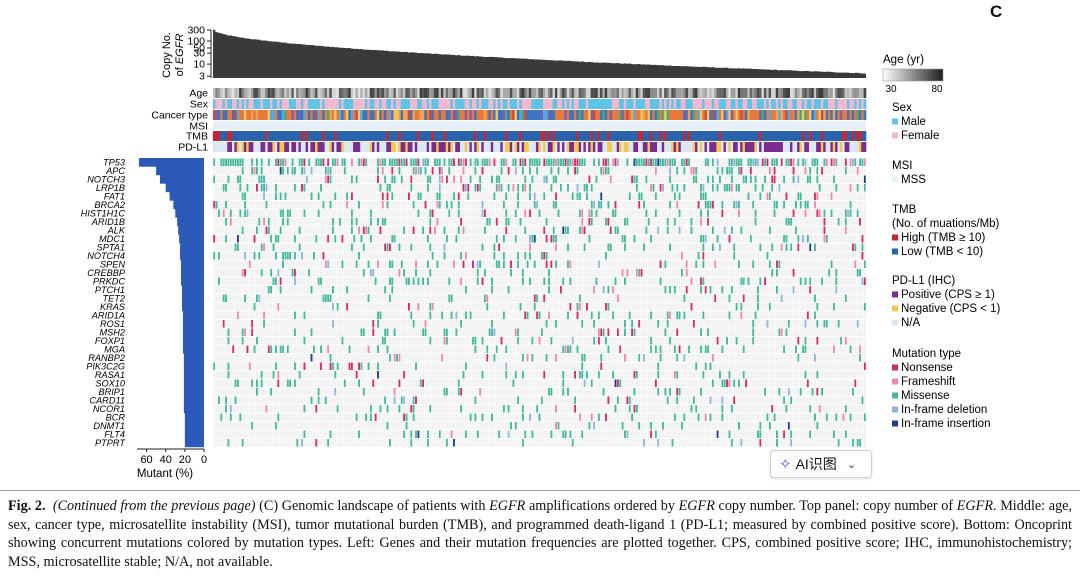 The image size is (1080, 576). Describe the element at coordinates (974, 506) in the screenshot. I see `caption-egfr-3: EGFR` at that location.